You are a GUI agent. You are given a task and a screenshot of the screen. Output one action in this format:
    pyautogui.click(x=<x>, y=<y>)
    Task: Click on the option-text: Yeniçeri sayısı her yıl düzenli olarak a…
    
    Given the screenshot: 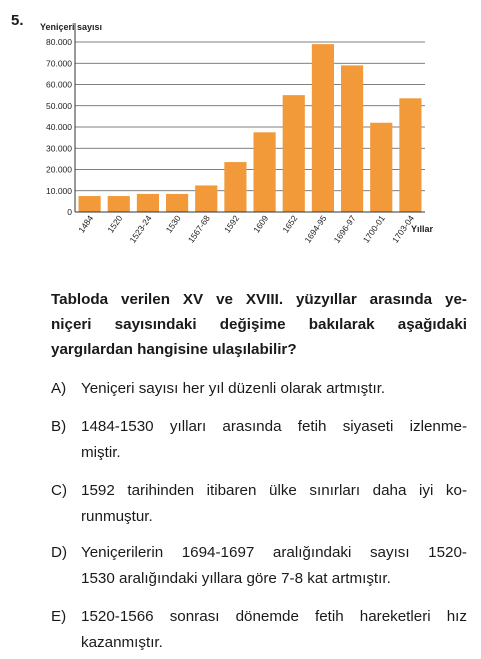 What is the action you would take?
    pyautogui.click(x=233, y=388)
    